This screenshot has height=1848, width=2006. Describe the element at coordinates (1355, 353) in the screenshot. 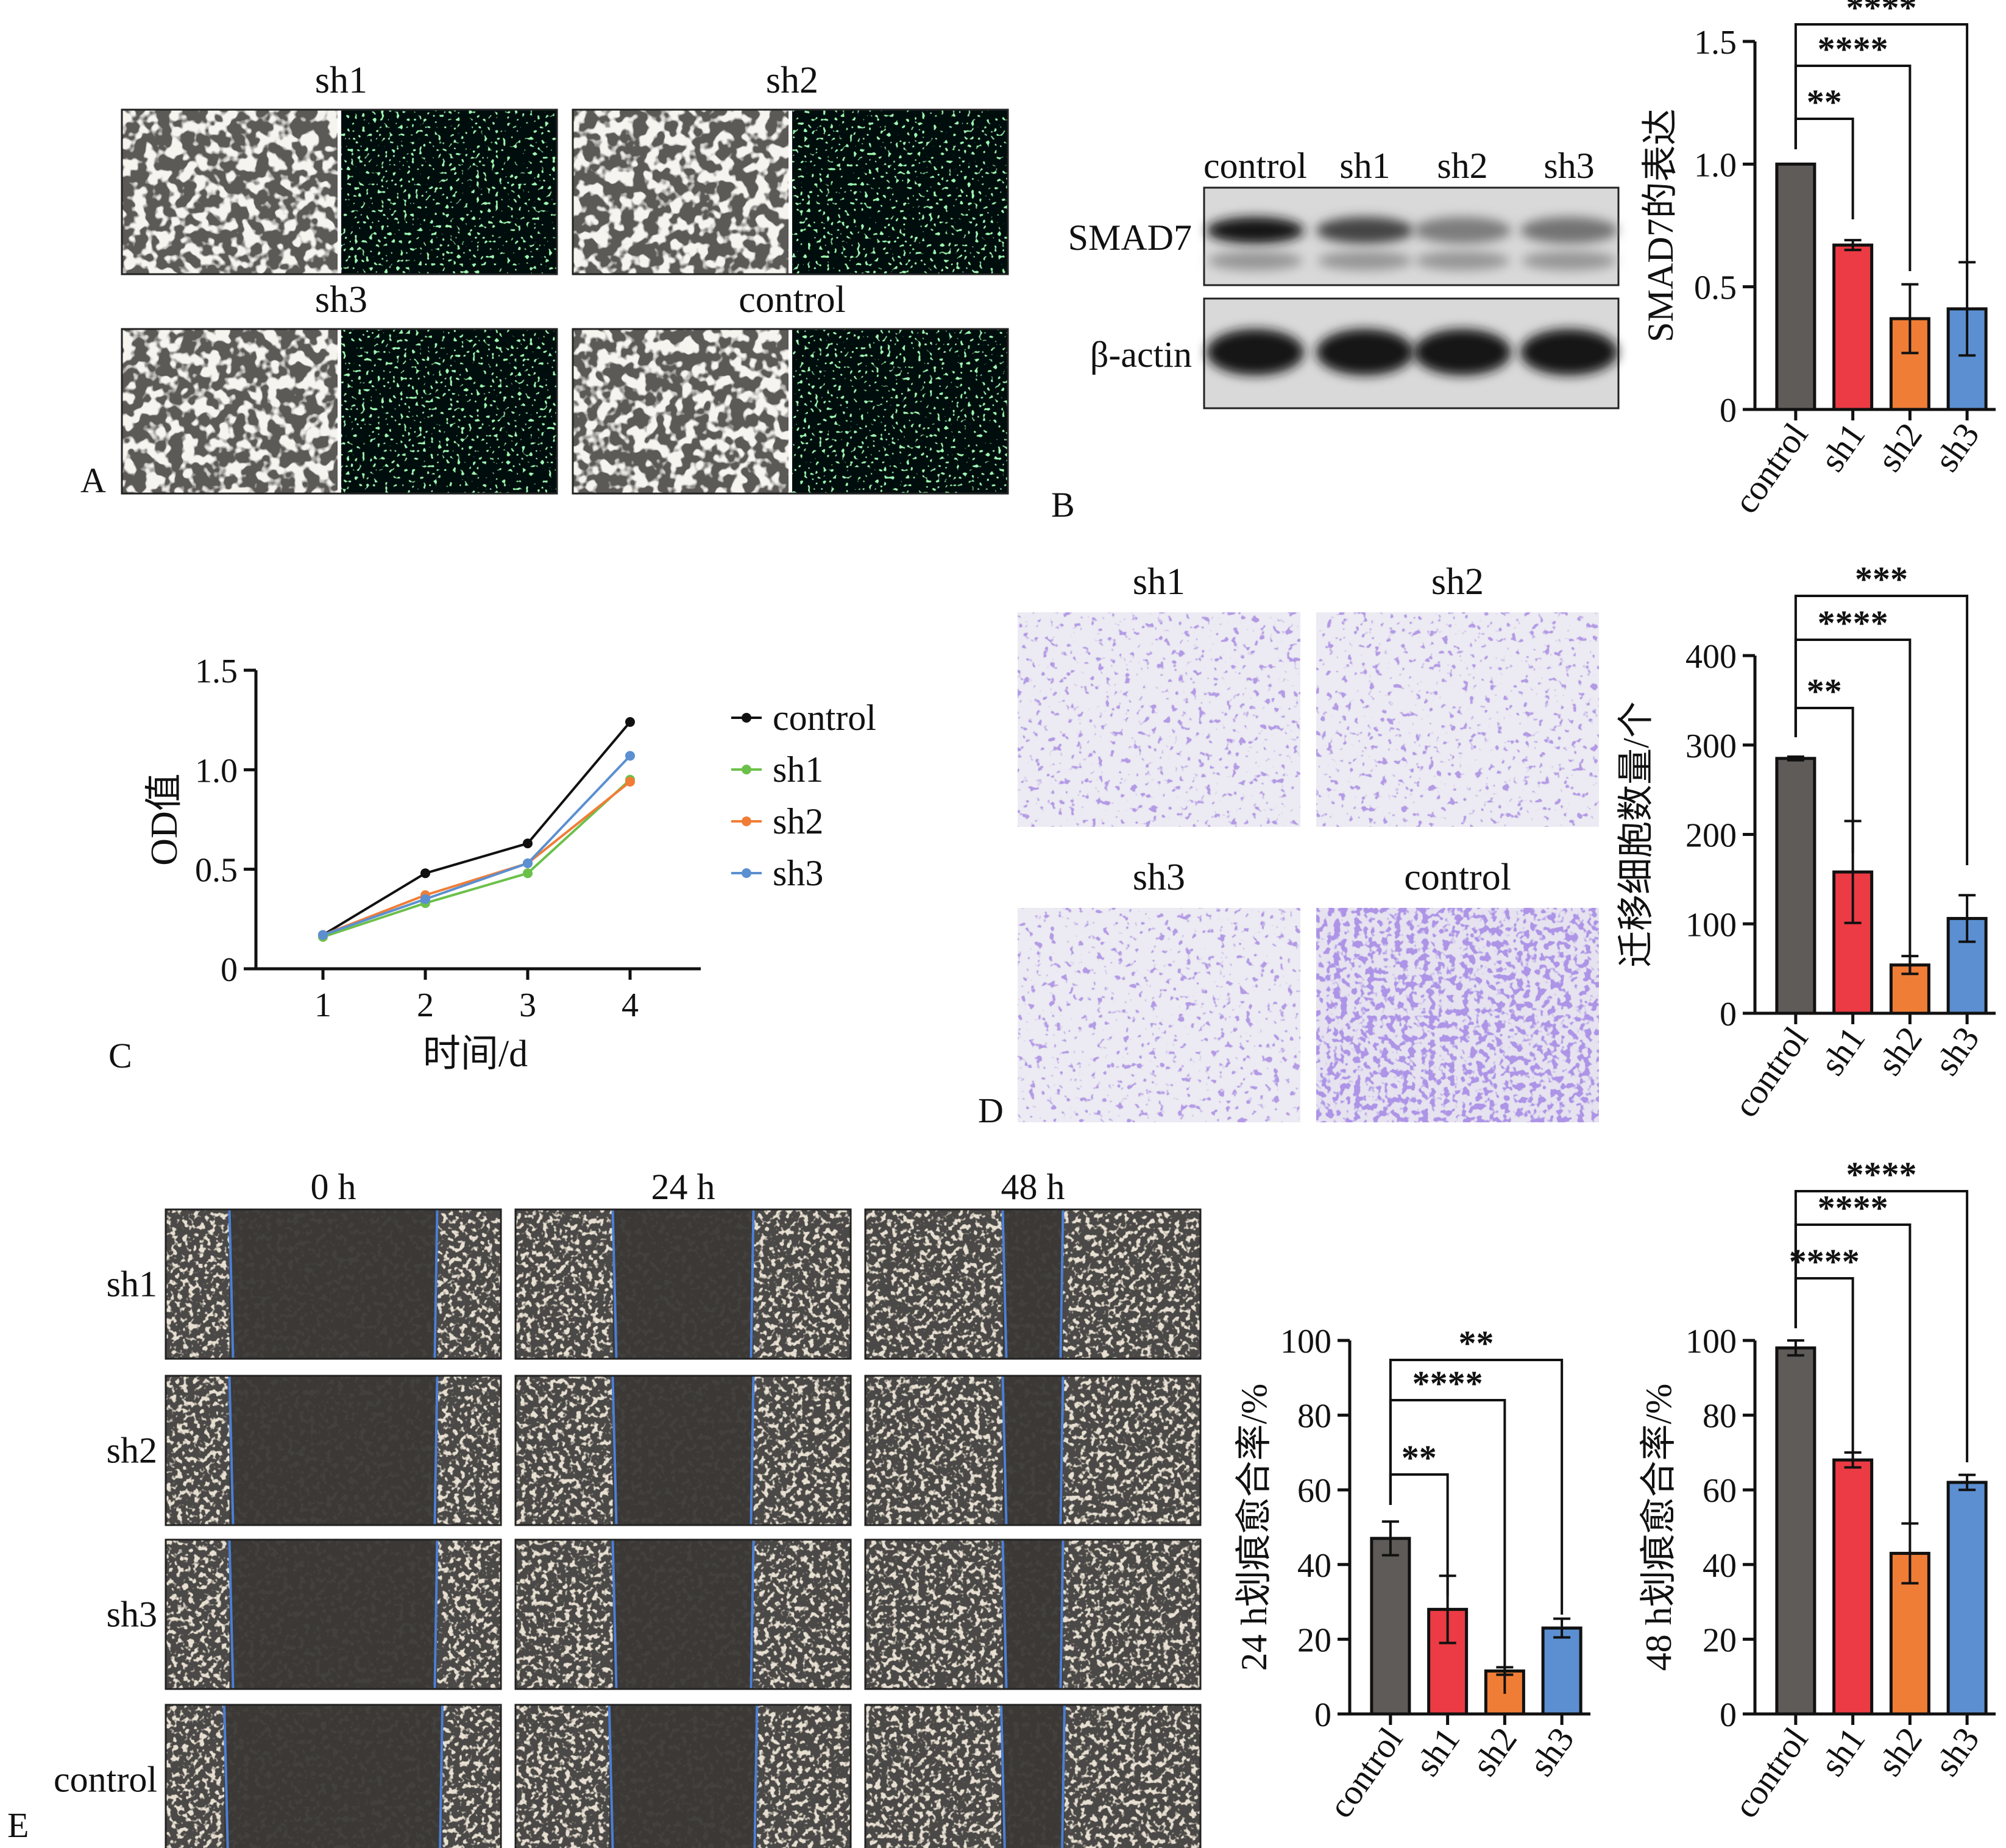

I see `blot-row-β-actin: β-actin` at that location.